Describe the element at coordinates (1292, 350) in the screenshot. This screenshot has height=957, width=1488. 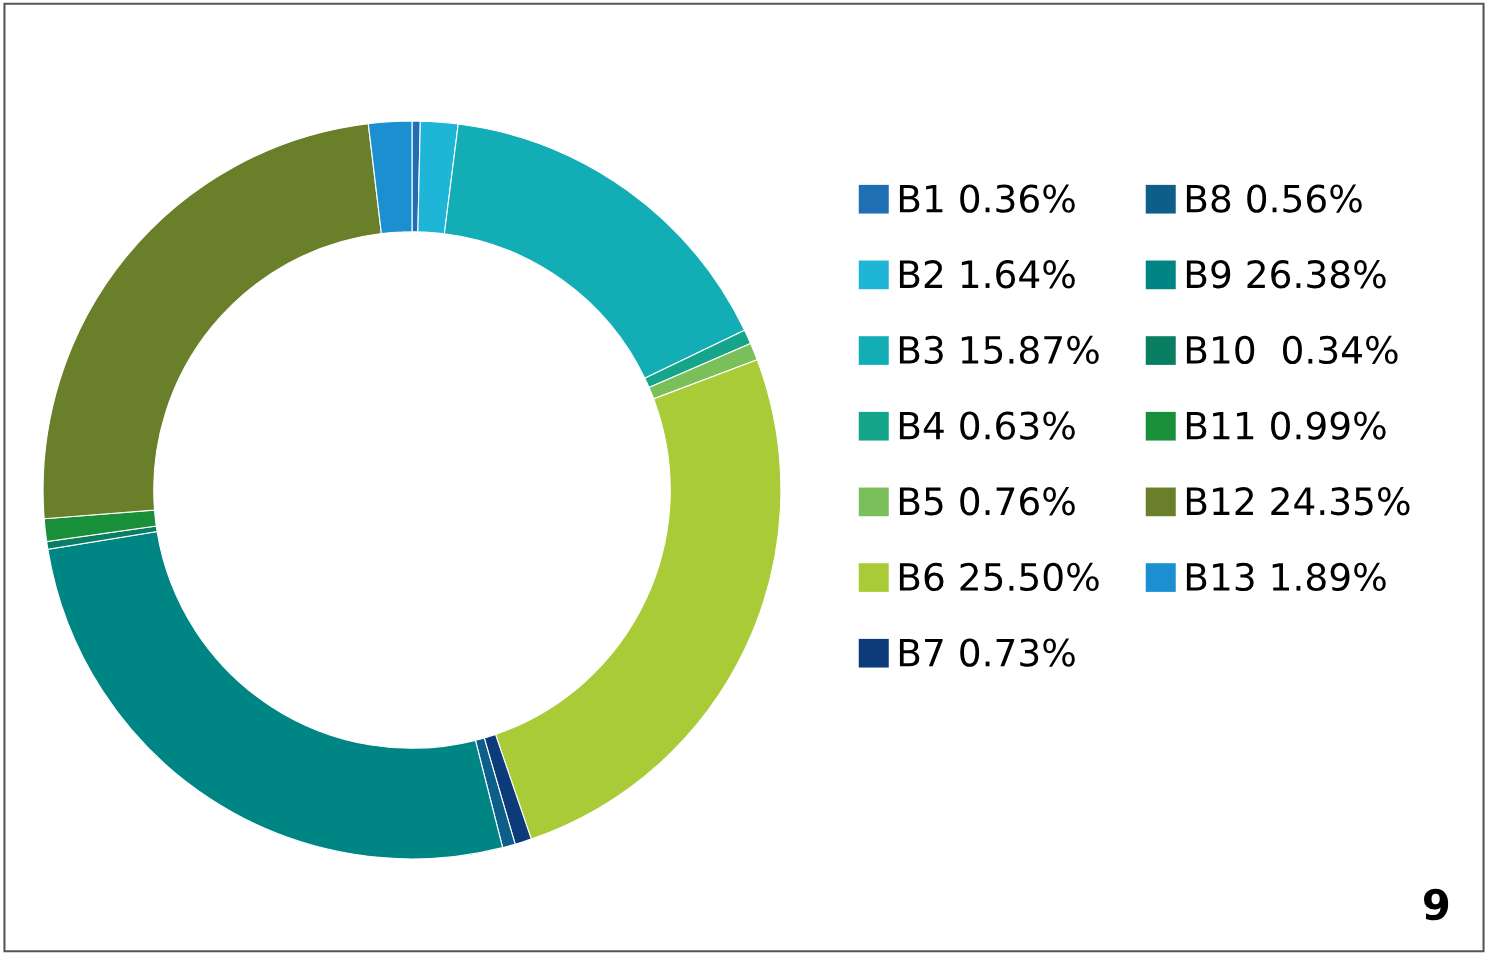
I see `legend-label: B10 0.34%` at that location.